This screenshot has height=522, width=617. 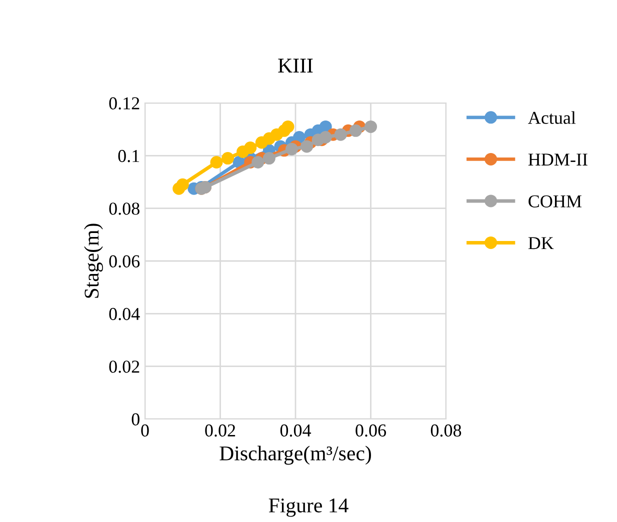 What do you see at coordinates (124, 366) in the screenshot?
I see `y-tick-label: 0.02` at bounding box center [124, 366].